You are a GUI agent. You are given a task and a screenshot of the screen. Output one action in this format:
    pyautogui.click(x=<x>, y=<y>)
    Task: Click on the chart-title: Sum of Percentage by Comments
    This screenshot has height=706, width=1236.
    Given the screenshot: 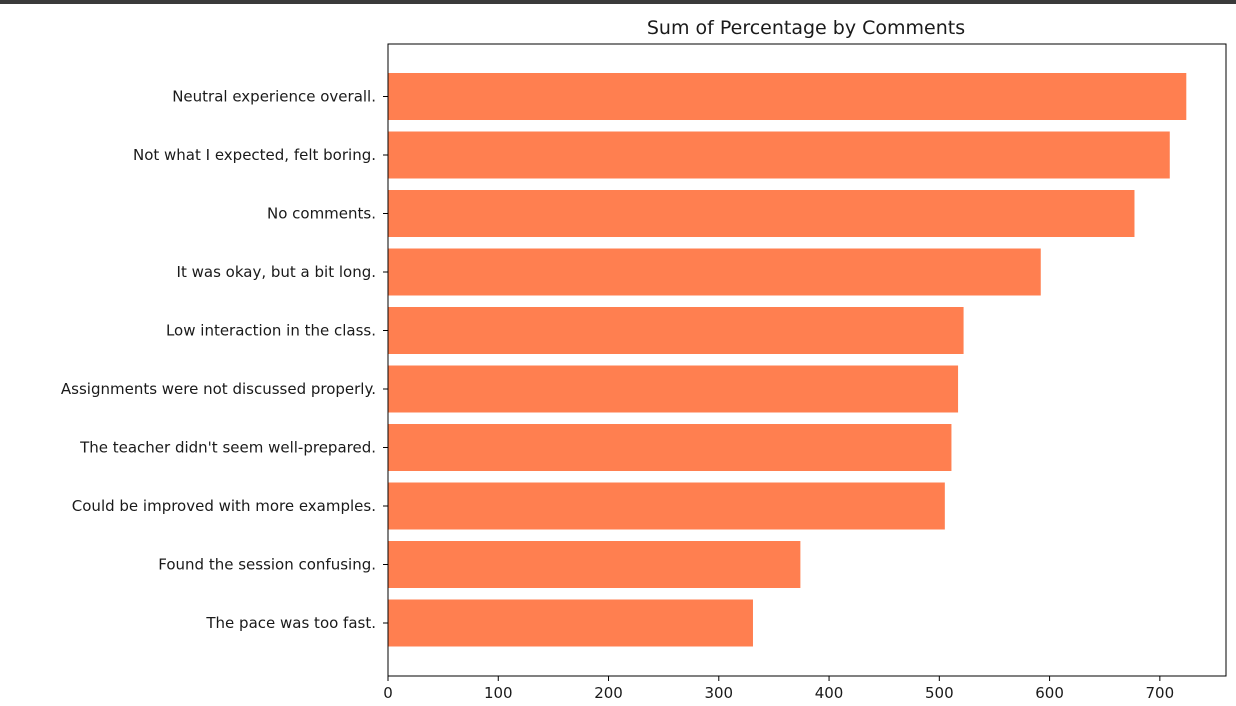 What is the action you would take?
    pyautogui.click(x=806, y=28)
    